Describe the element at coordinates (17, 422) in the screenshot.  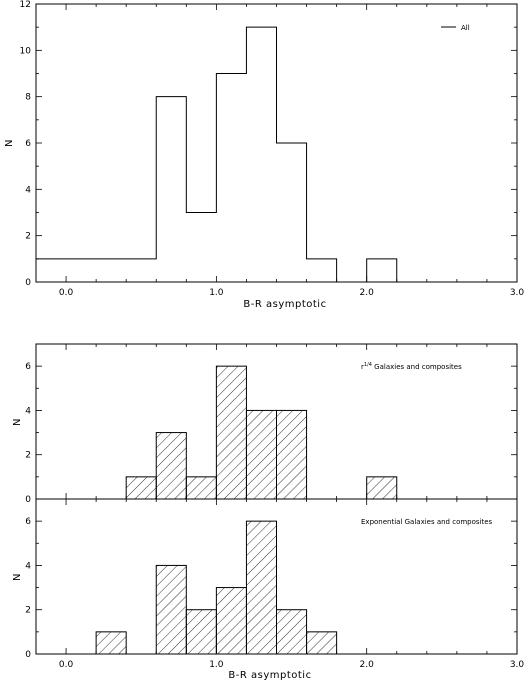
I see `middle-y-axis-title: N` at that location.